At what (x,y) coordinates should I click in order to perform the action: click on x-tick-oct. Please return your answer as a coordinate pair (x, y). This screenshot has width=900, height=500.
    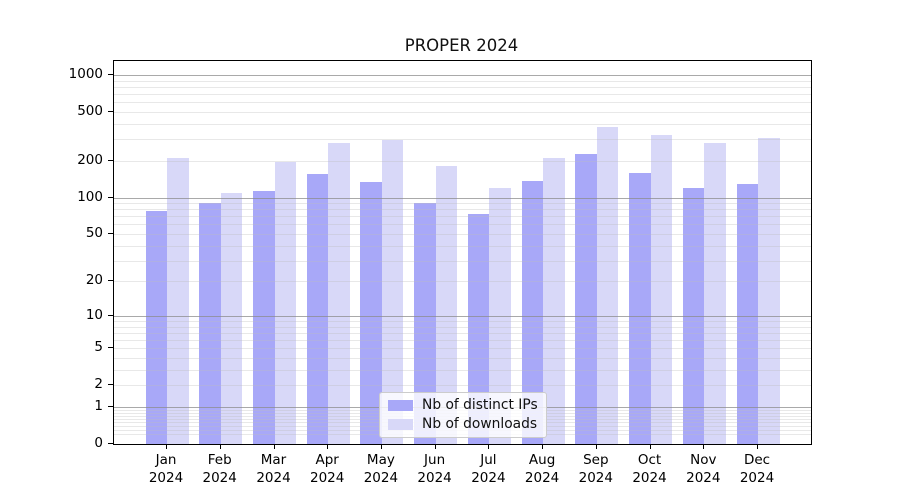
    Looking at the image, I should click on (650, 446).